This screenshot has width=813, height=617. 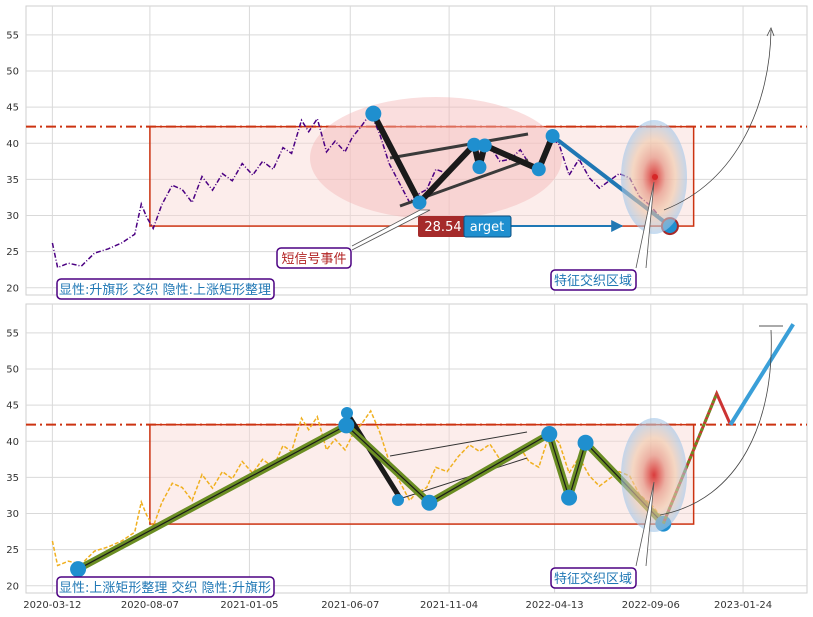 I want to click on target-label-badge, so click(x=487, y=226).